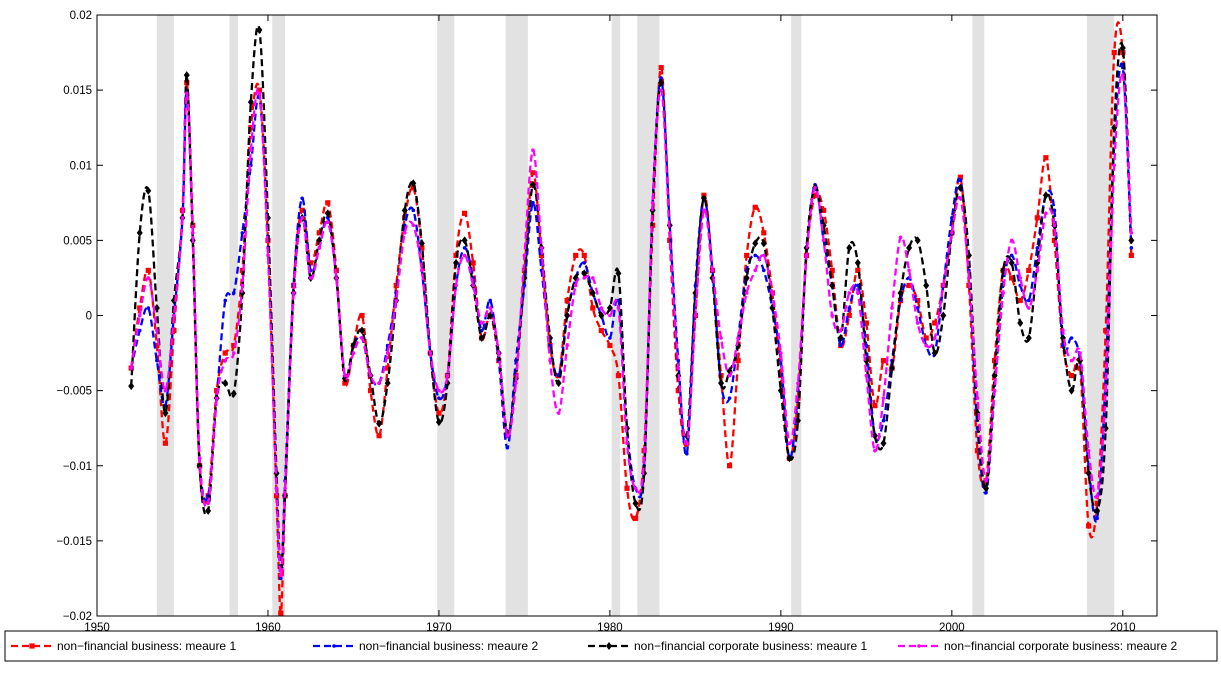 This screenshot has height=692, width=1221. I want to click on y-tick-label: 0.015, so click(77, 91).